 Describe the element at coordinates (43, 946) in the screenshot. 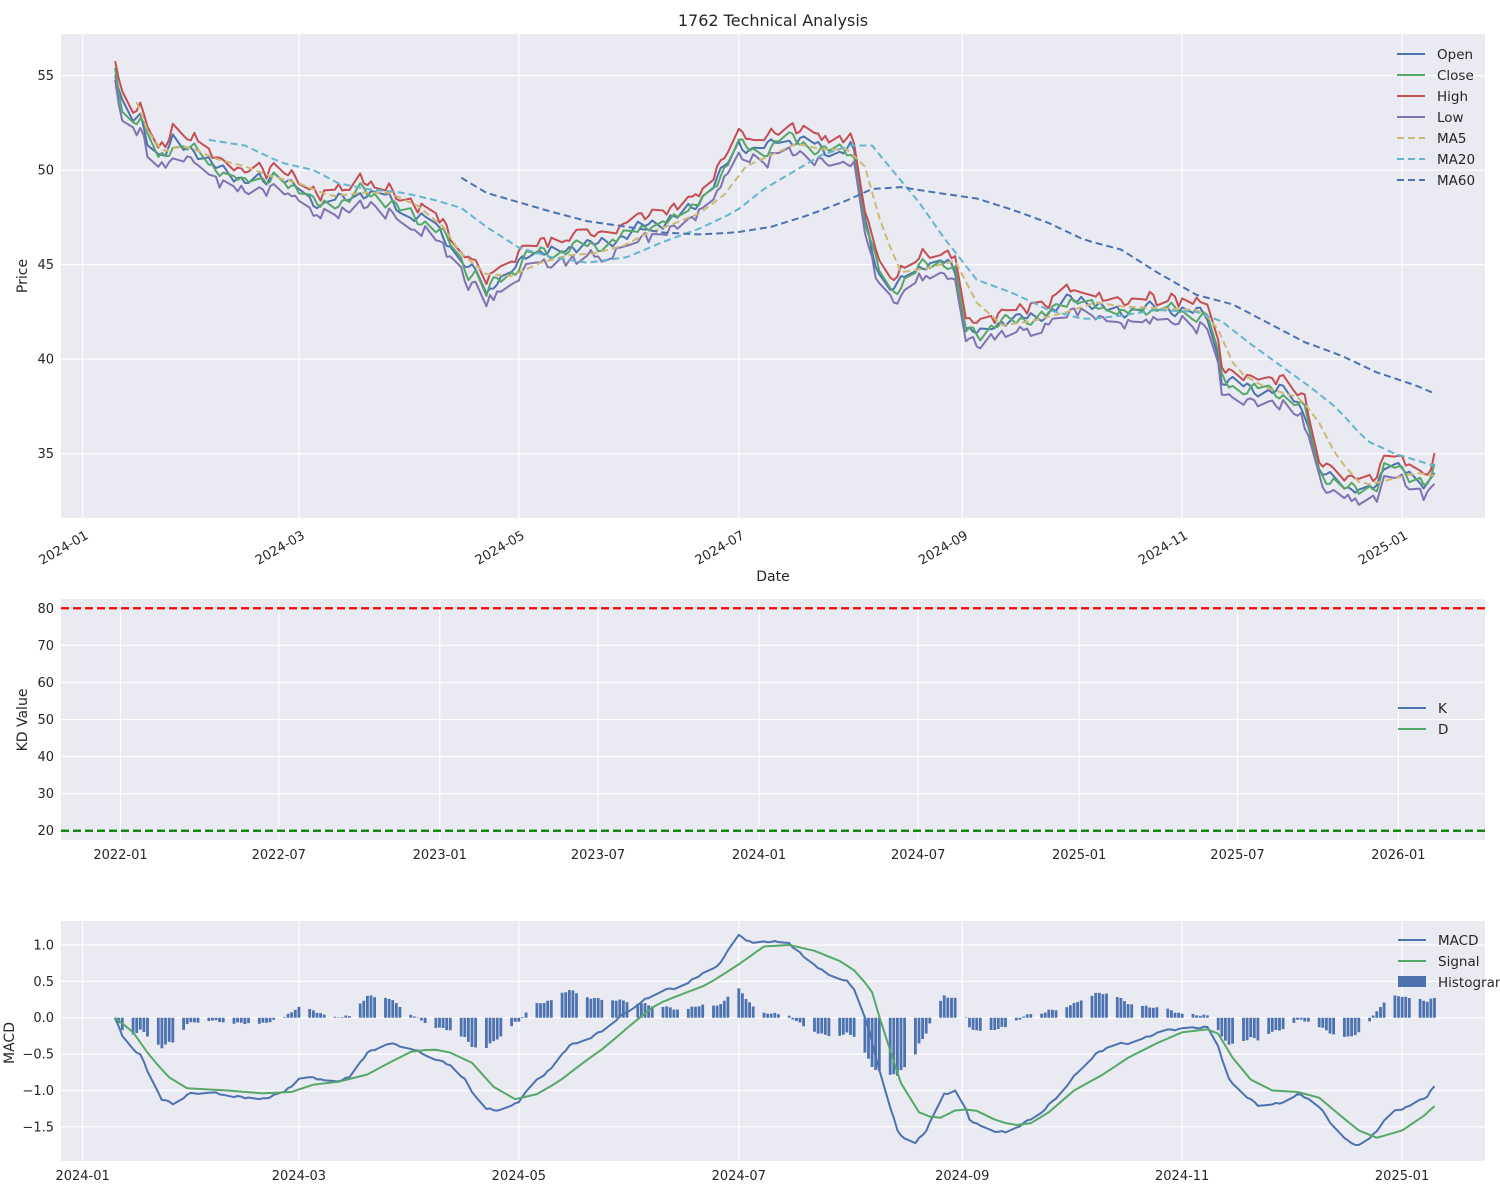

I see `macd-y-tick-label: 1.0` at that location.